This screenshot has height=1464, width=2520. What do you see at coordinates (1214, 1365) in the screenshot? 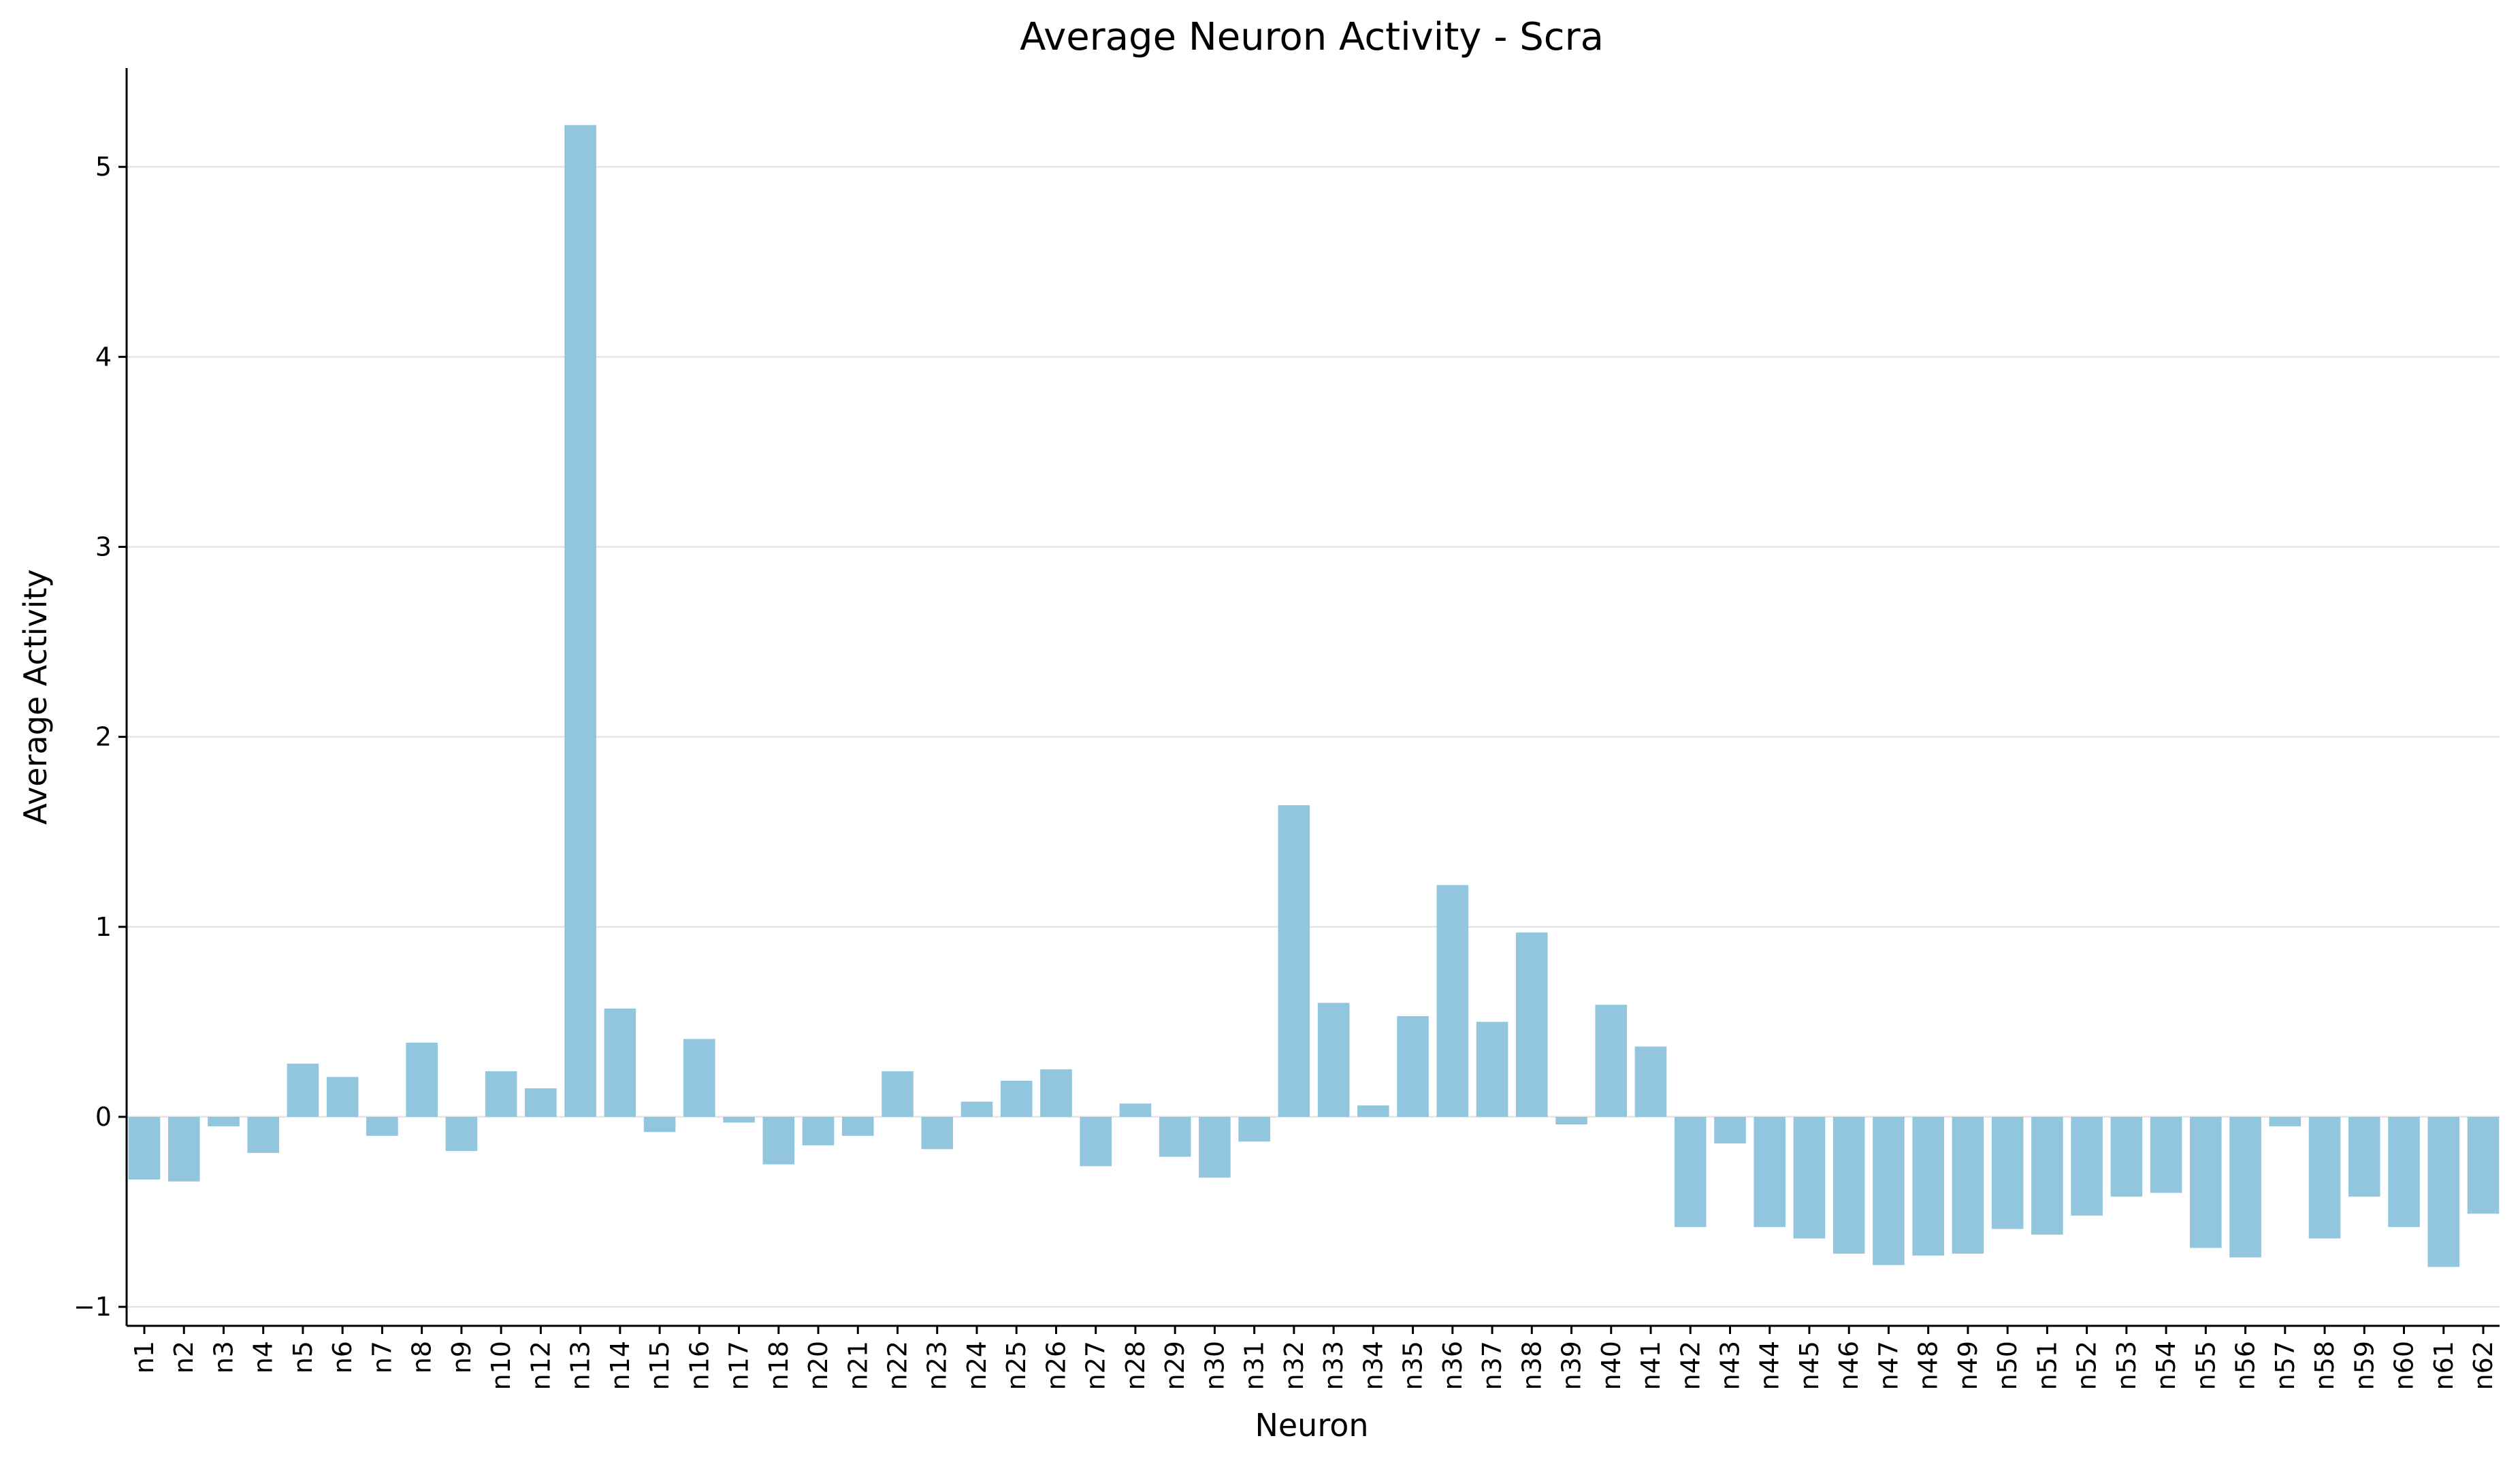
I see `x-tick-label-n30: n30` at bounding box center [1214, 1365].